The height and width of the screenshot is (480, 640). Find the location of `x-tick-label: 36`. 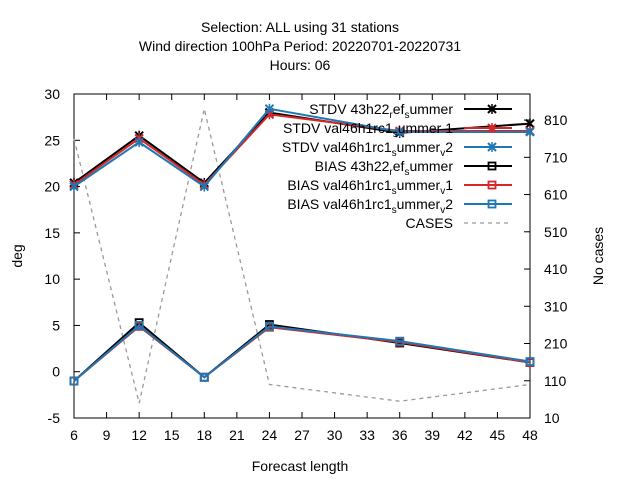

x-tick-label: 36 is located at coordinates (400, 435).